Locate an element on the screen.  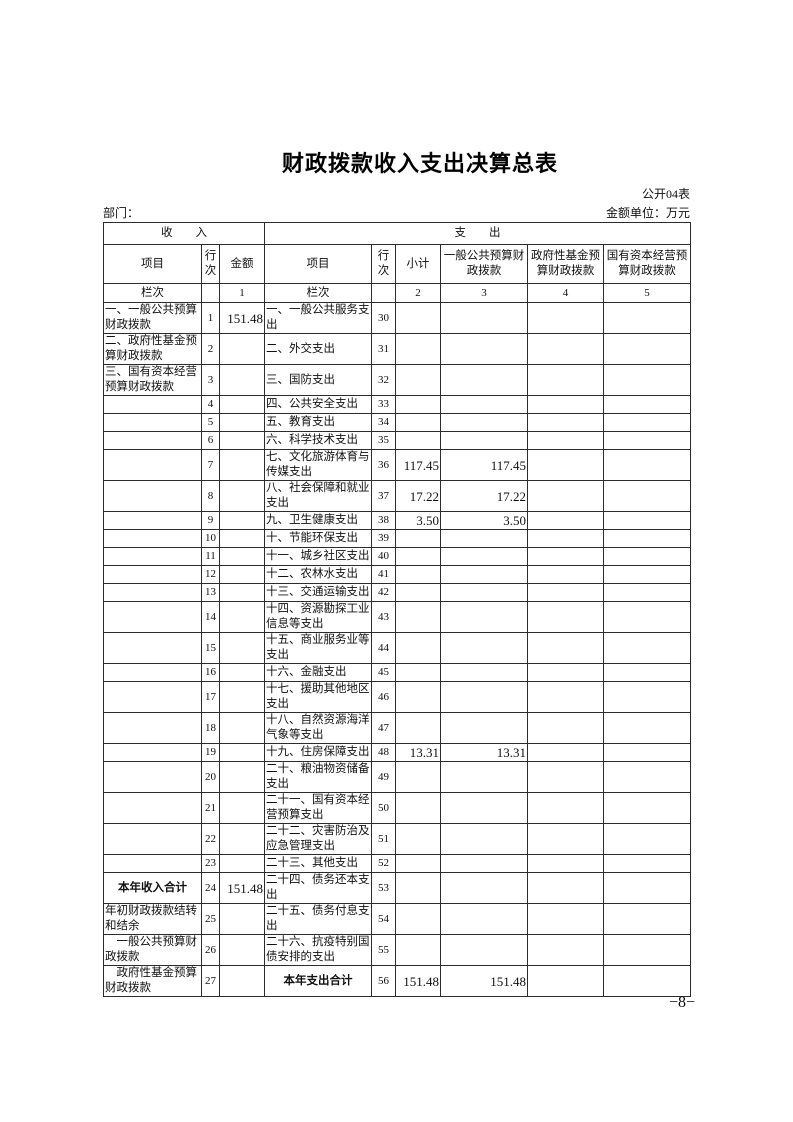
income-rowno-cell: 21 is located at coordinates (210, 808).